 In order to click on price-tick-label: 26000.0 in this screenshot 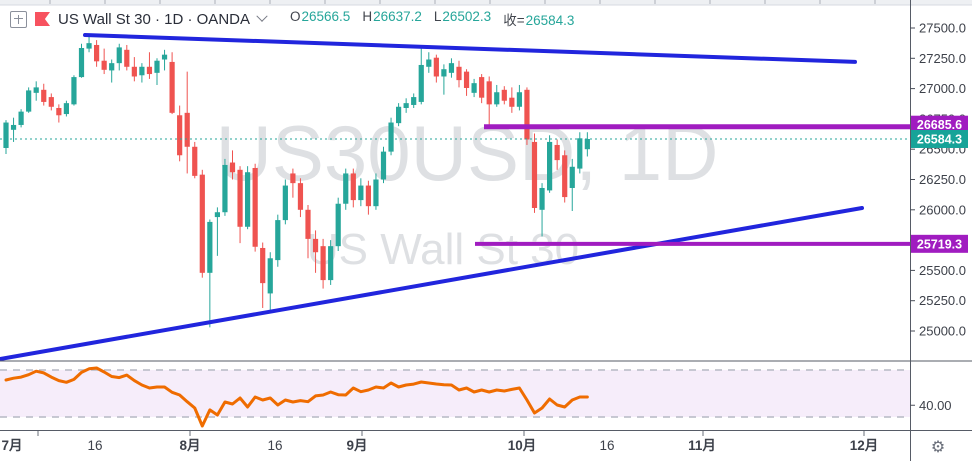, I will do `click(942, 209)`.